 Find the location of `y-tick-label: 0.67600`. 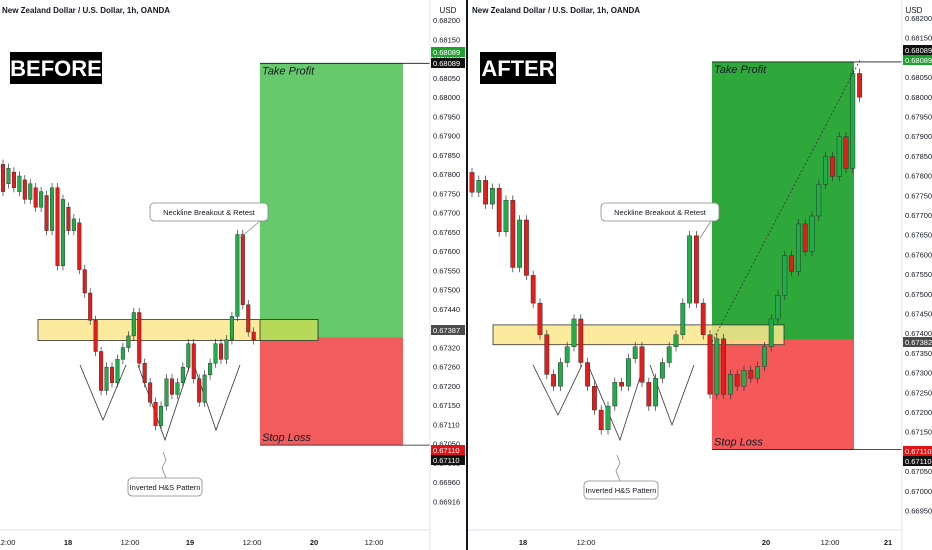

y-tick-label: 0.67600 is located at coordinates (918, 254).